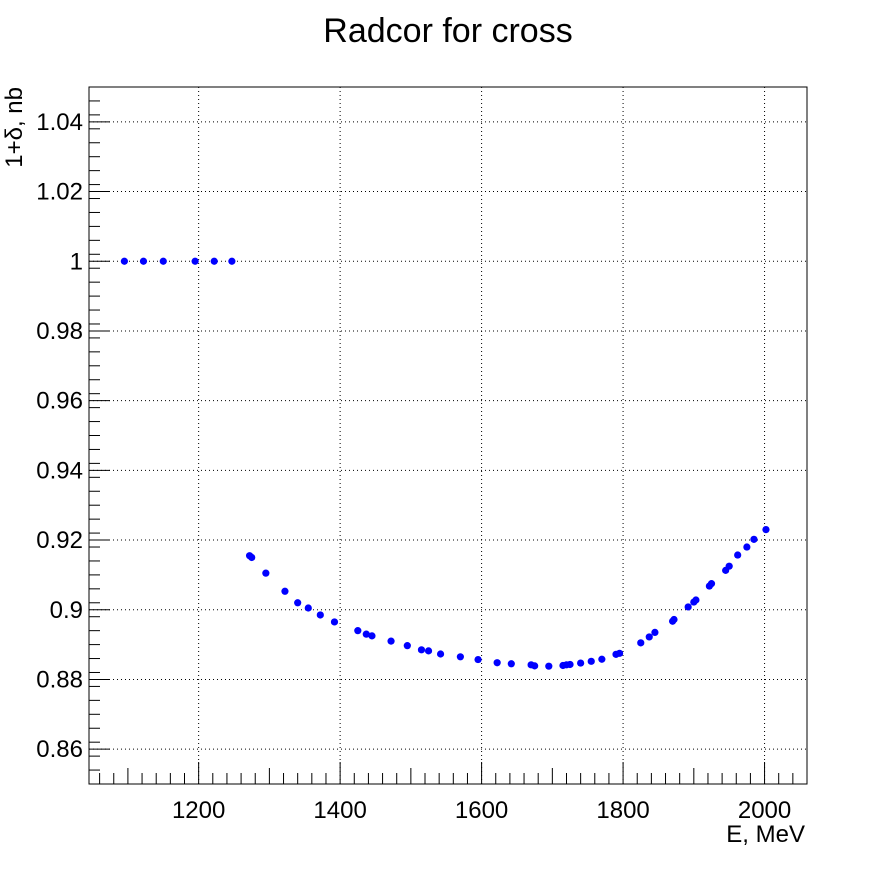 This screenshot has width=896, height=872. I want to click on y-tick-label: 1.02, so click(59, 192).